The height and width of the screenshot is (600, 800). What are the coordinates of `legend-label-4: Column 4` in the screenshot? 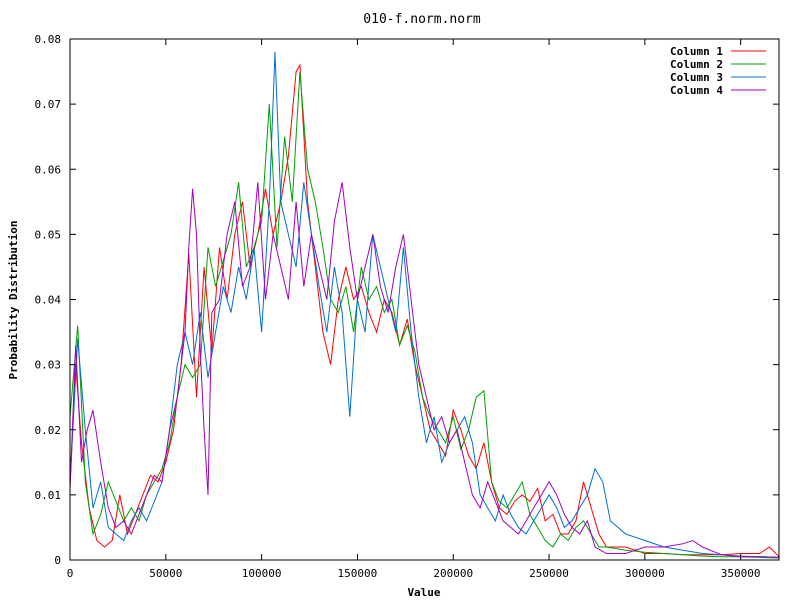 It's located at (696, 90).